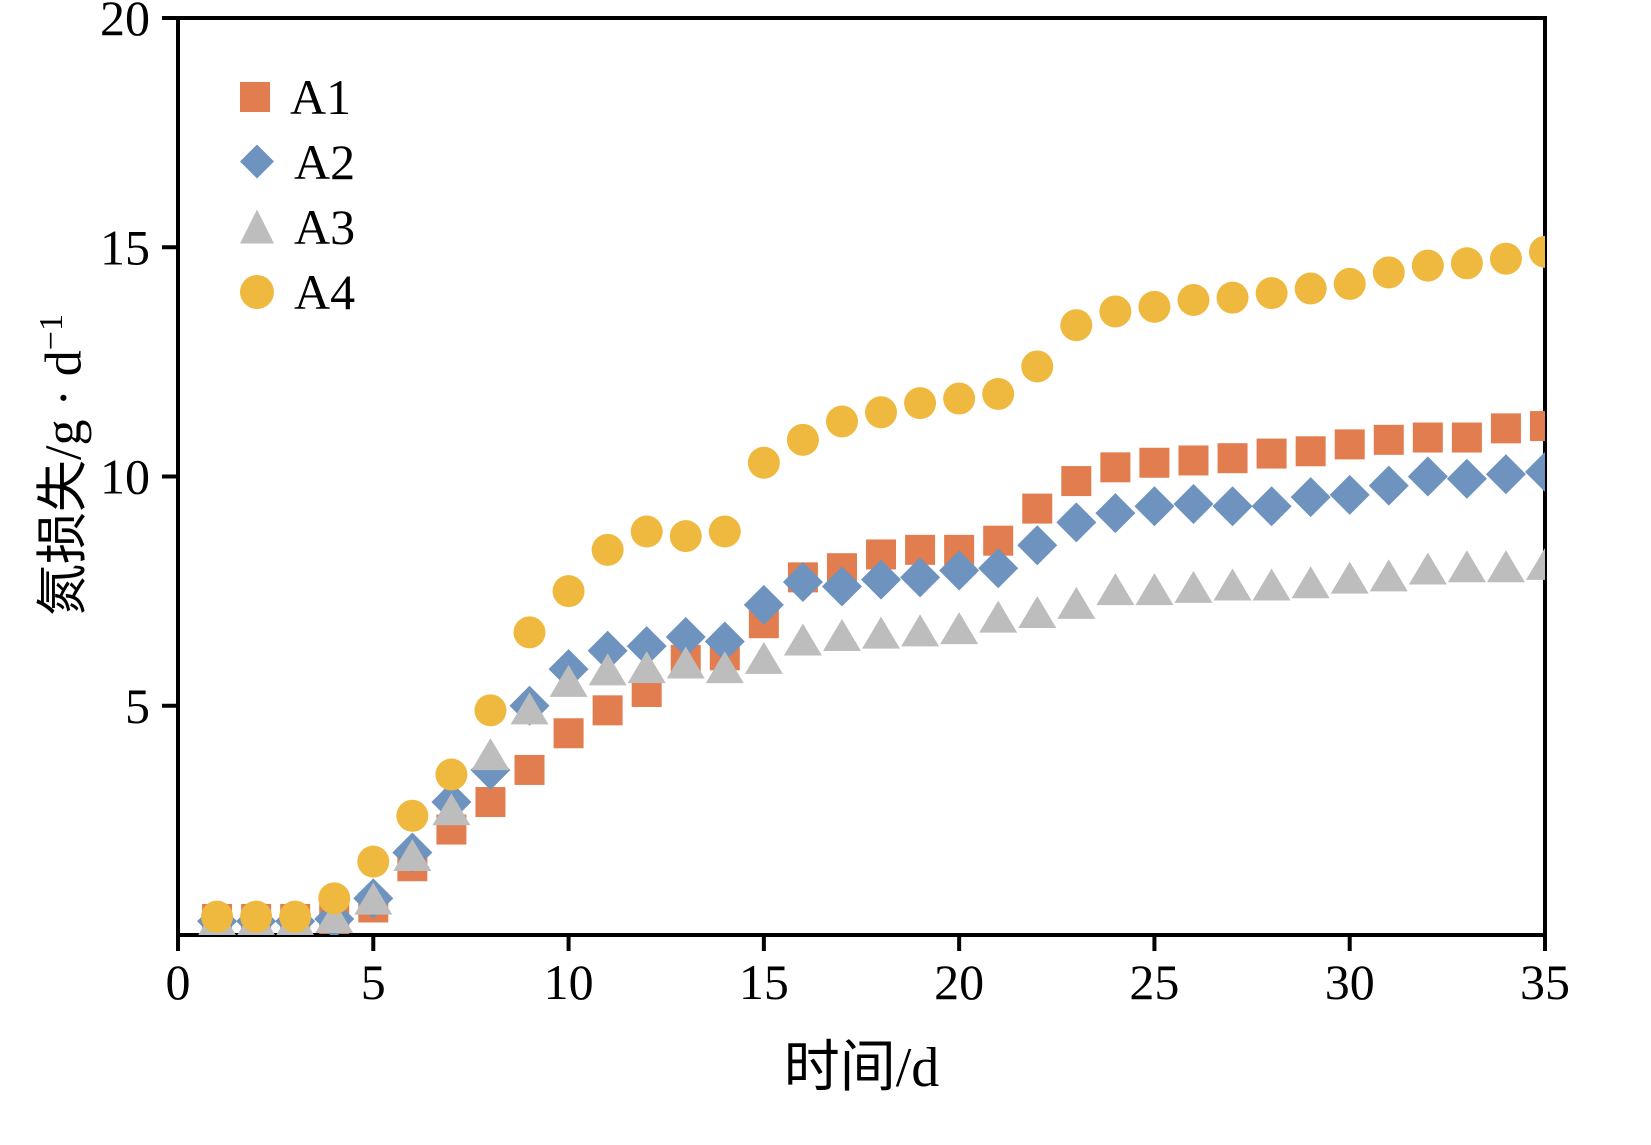 The height and width of the screenshot is (1145, 1651). Describe the element at coordinates (764, 982) in the screenshot. I see `x-tick-label: 15` at that location.